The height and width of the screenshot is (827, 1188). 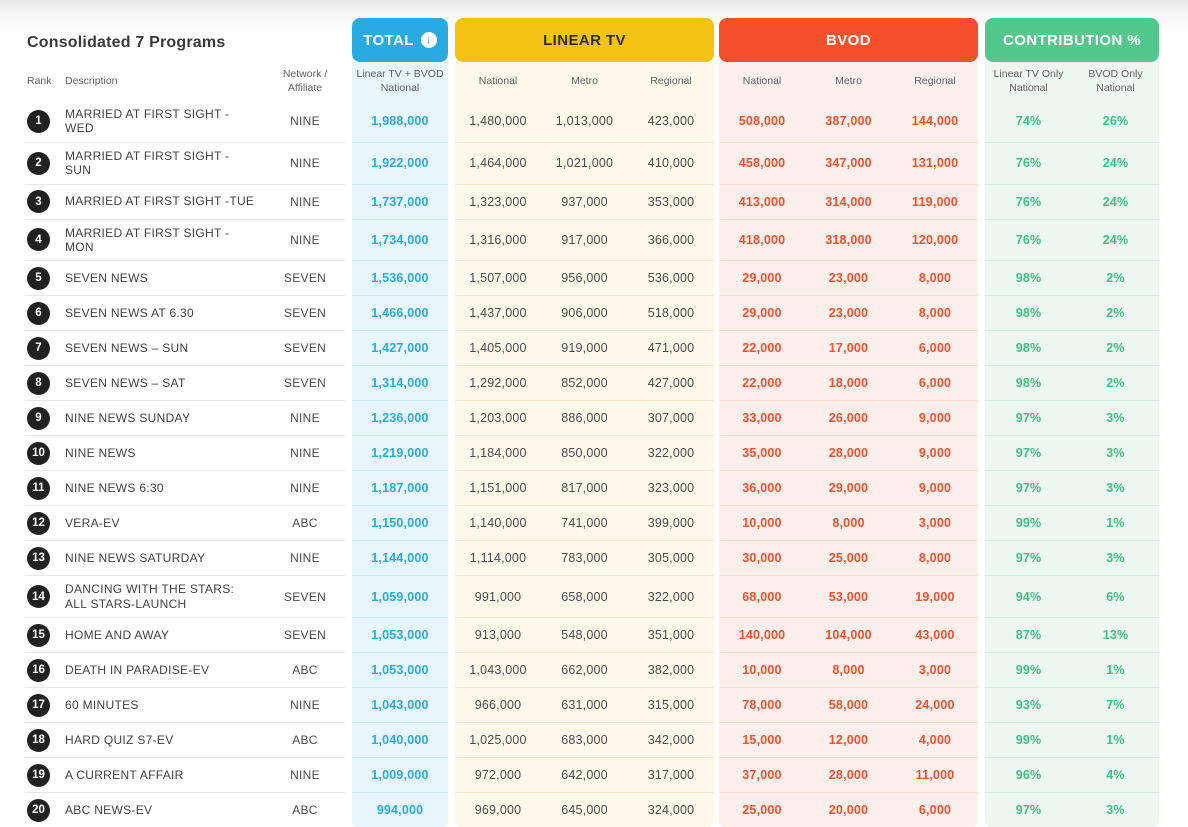 I want to click on bvod-metro-value: 23,000, so click(x=848, y=278).